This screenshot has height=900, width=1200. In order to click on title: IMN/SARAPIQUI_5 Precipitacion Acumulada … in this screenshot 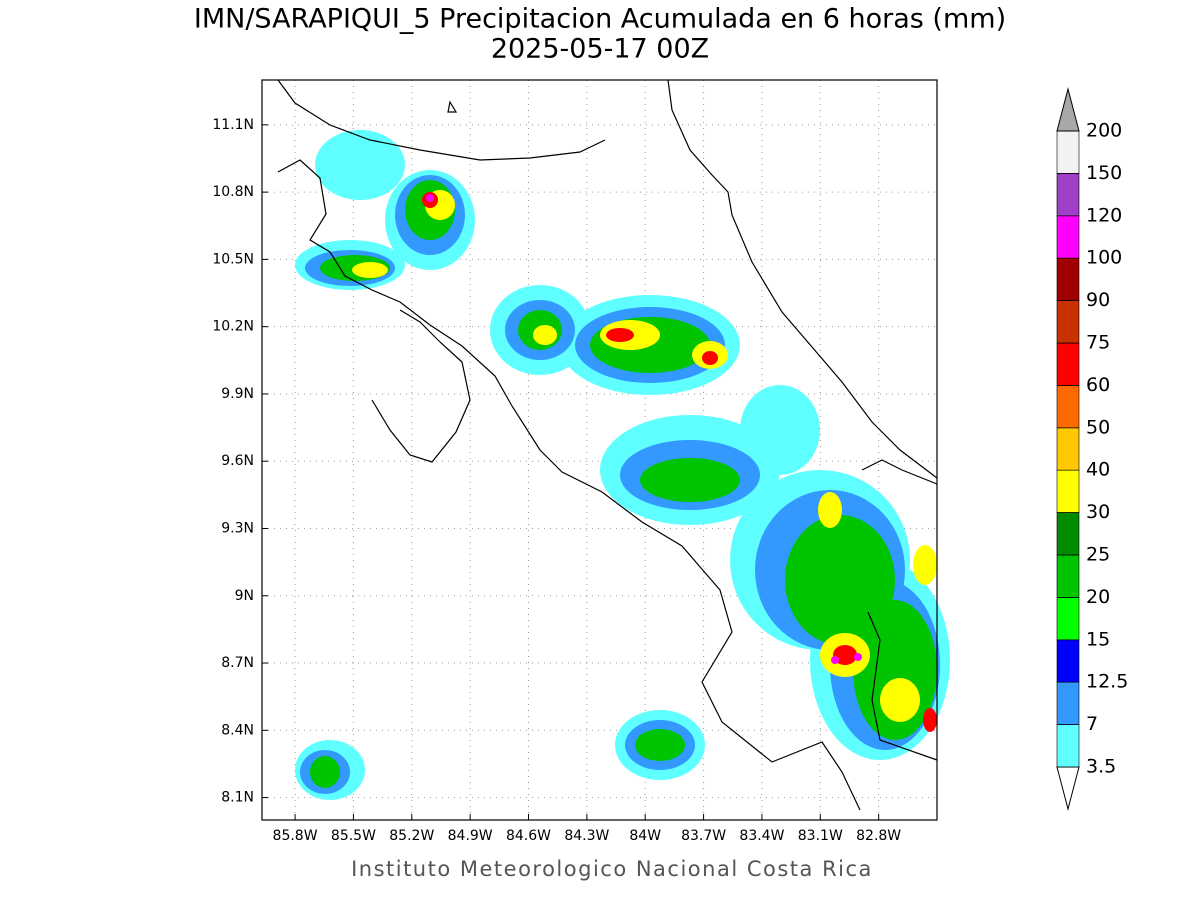, I will do `click(600, 19)`.